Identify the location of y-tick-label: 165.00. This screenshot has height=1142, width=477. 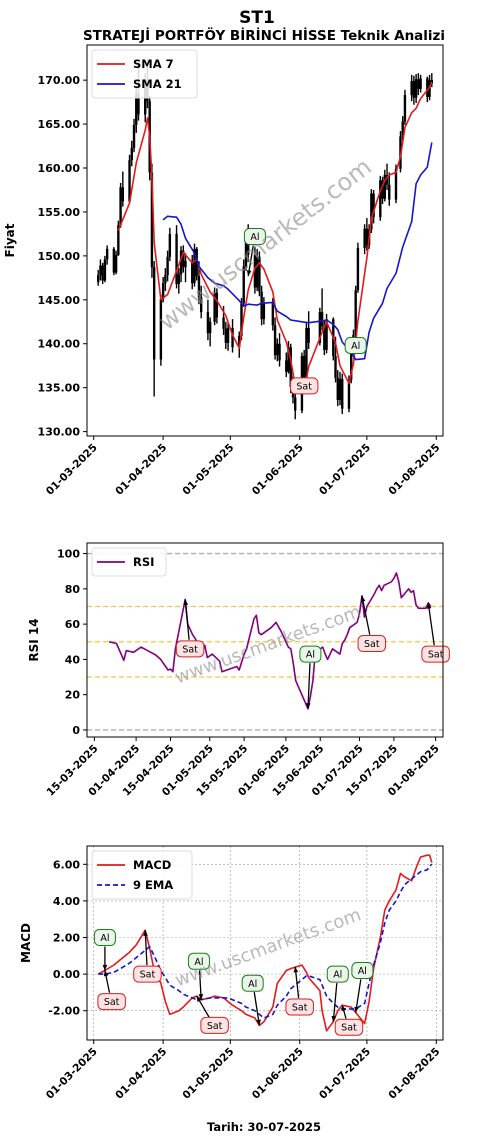
(59, 124).